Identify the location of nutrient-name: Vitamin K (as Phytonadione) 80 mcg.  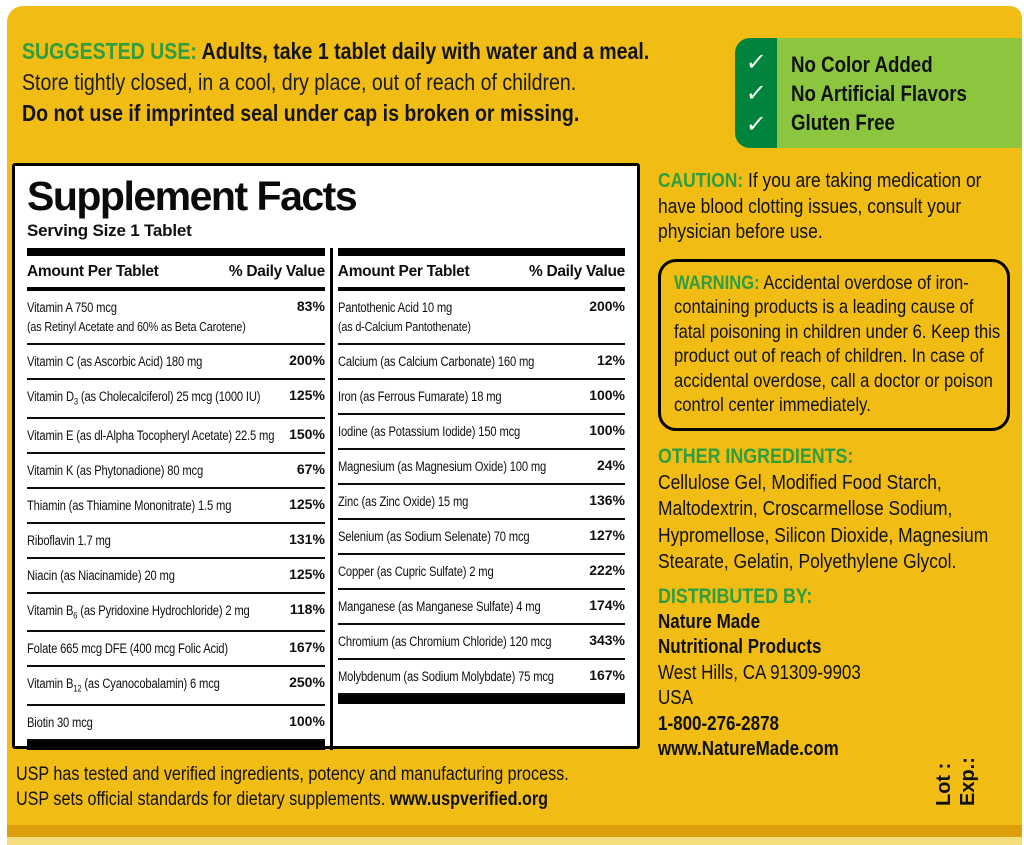
(115, 470).